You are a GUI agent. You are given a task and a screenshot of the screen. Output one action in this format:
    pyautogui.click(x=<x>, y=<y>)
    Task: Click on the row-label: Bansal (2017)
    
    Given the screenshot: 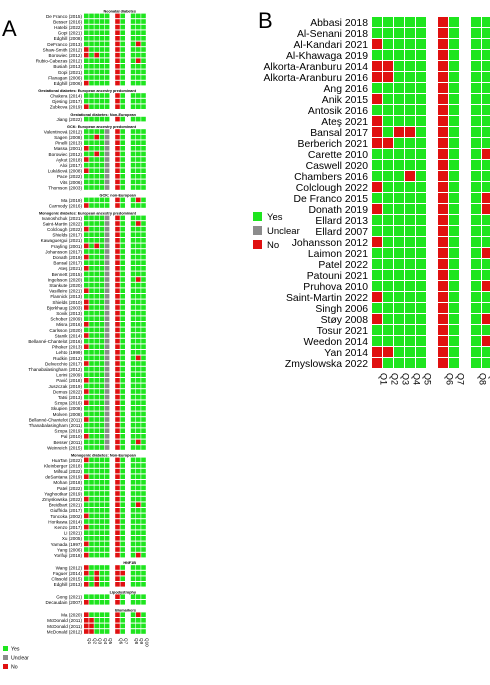 What is the action you would take?
    pyautogui.click(x=67, y=263)
    